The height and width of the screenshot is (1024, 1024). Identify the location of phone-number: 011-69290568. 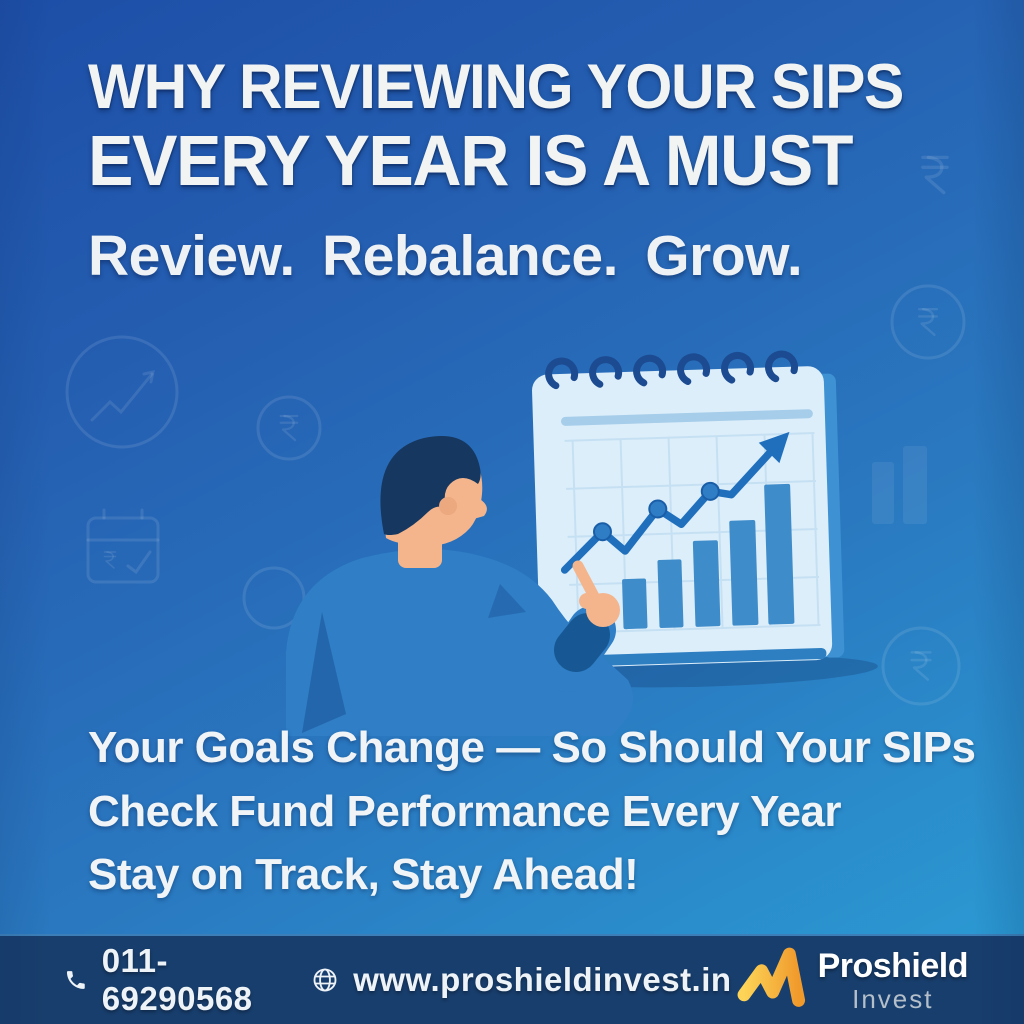
(177, 979).